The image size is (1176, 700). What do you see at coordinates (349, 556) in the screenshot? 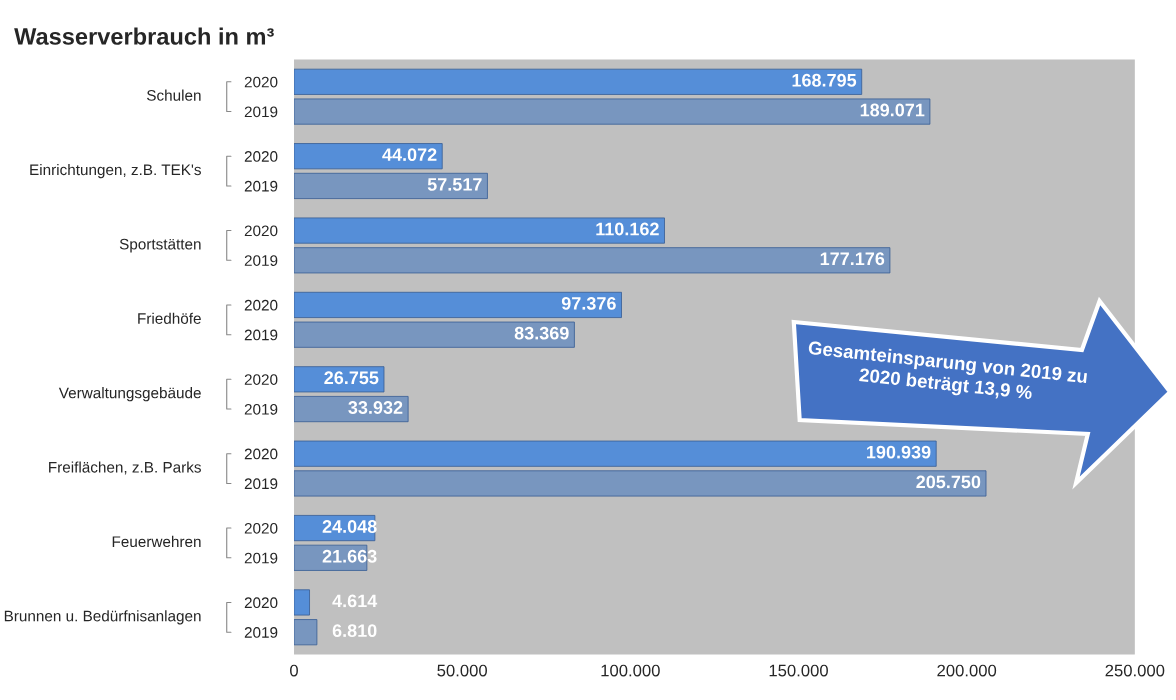
I see `data-label: 21.663` at bounding box center [349, 556].